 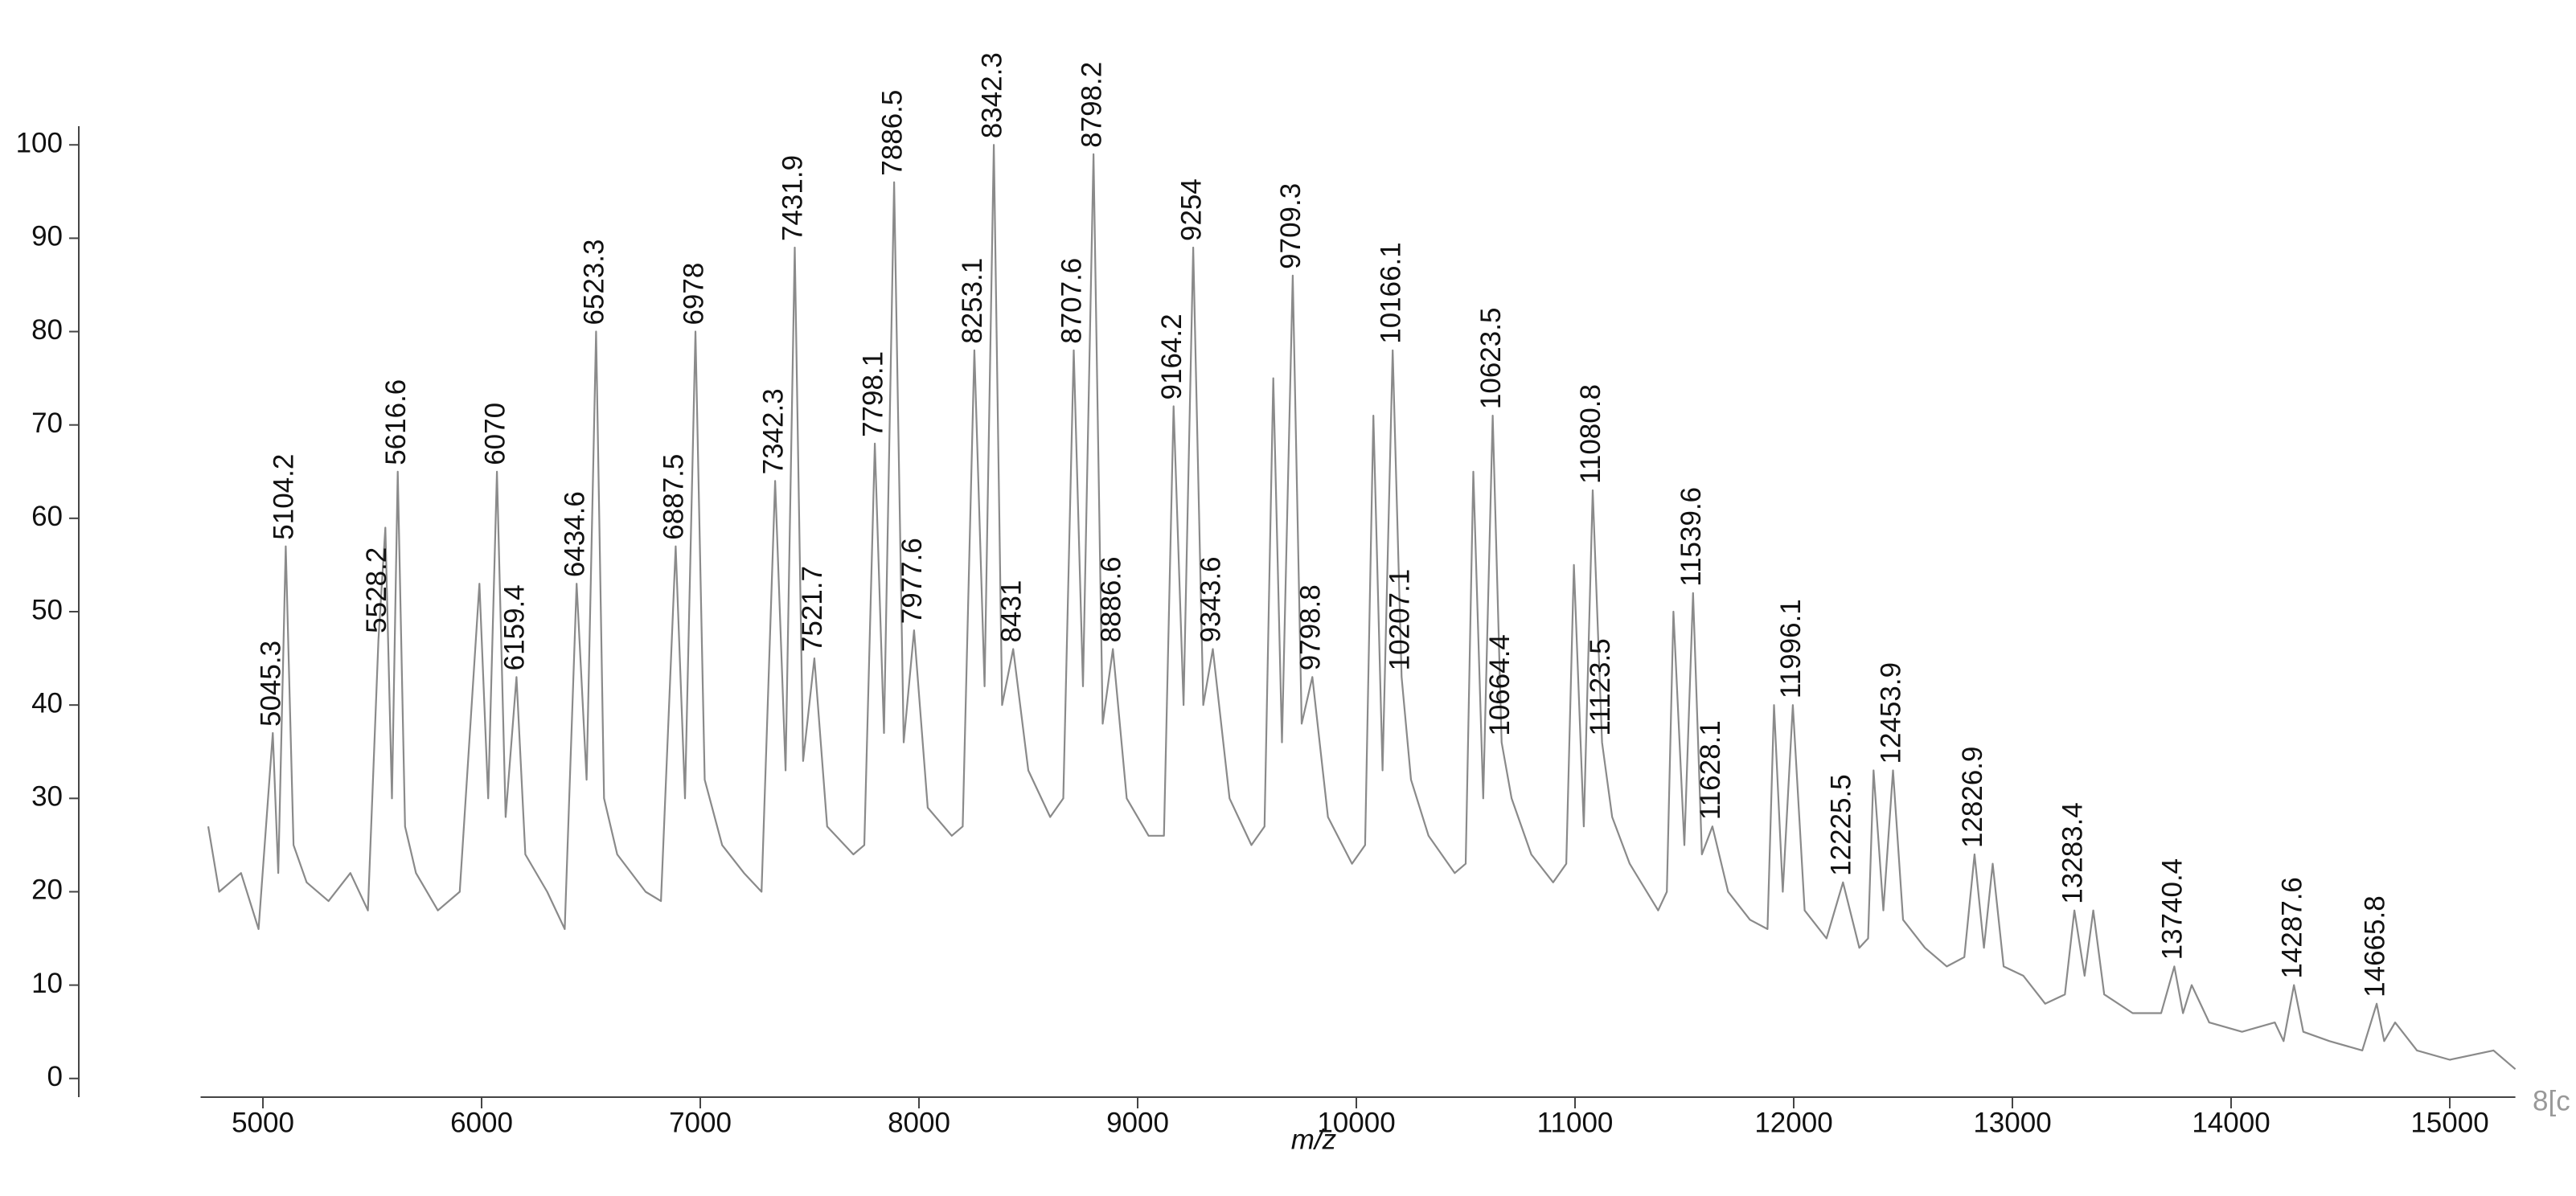 What do you see at coordinates (1793, 1122) in the screenshot?
I see `x-tick-label: 12000` at bounding box center [1793, 1122].